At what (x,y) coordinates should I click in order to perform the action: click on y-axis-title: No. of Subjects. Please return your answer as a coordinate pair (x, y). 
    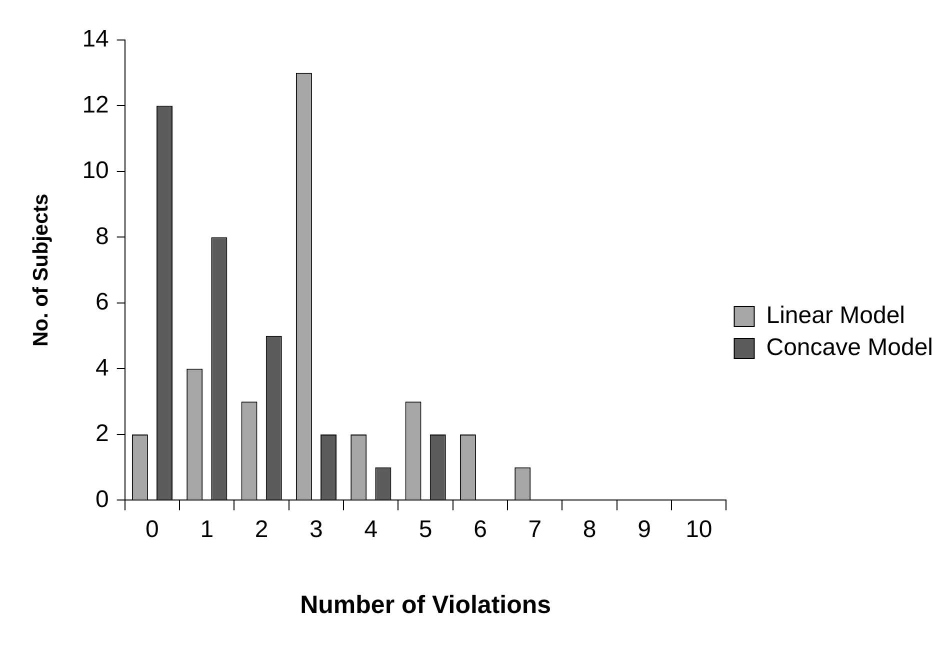
    Looking at the image, I should click on (40, 270).